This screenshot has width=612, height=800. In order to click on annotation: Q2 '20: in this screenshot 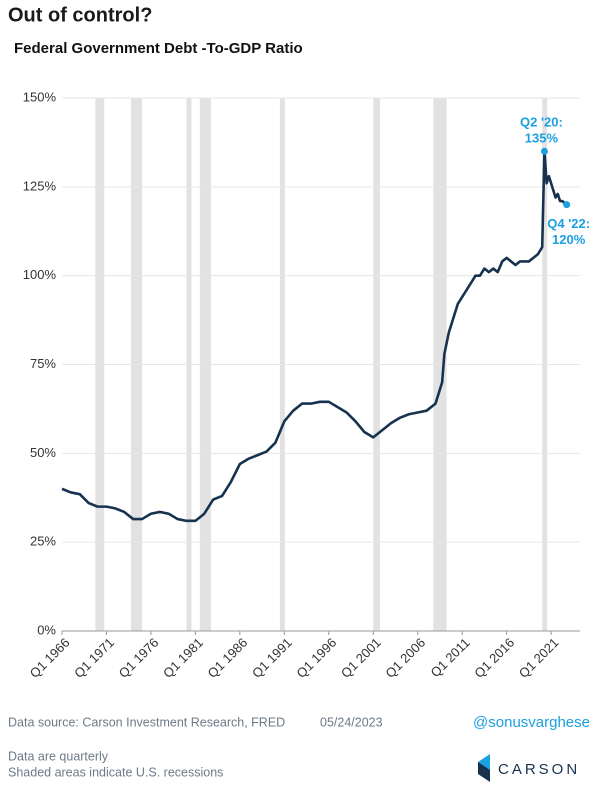, I will do `click(541, 122)`.